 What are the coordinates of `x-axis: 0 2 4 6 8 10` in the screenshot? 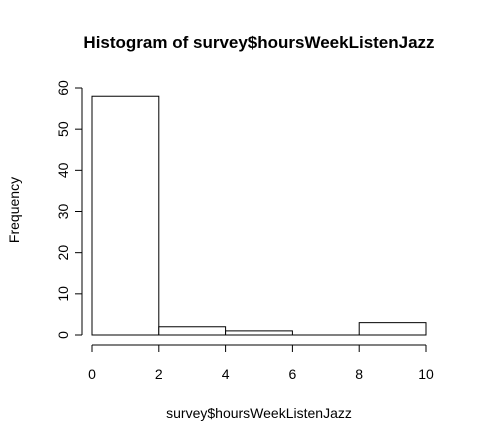 It's located at (261, 363).